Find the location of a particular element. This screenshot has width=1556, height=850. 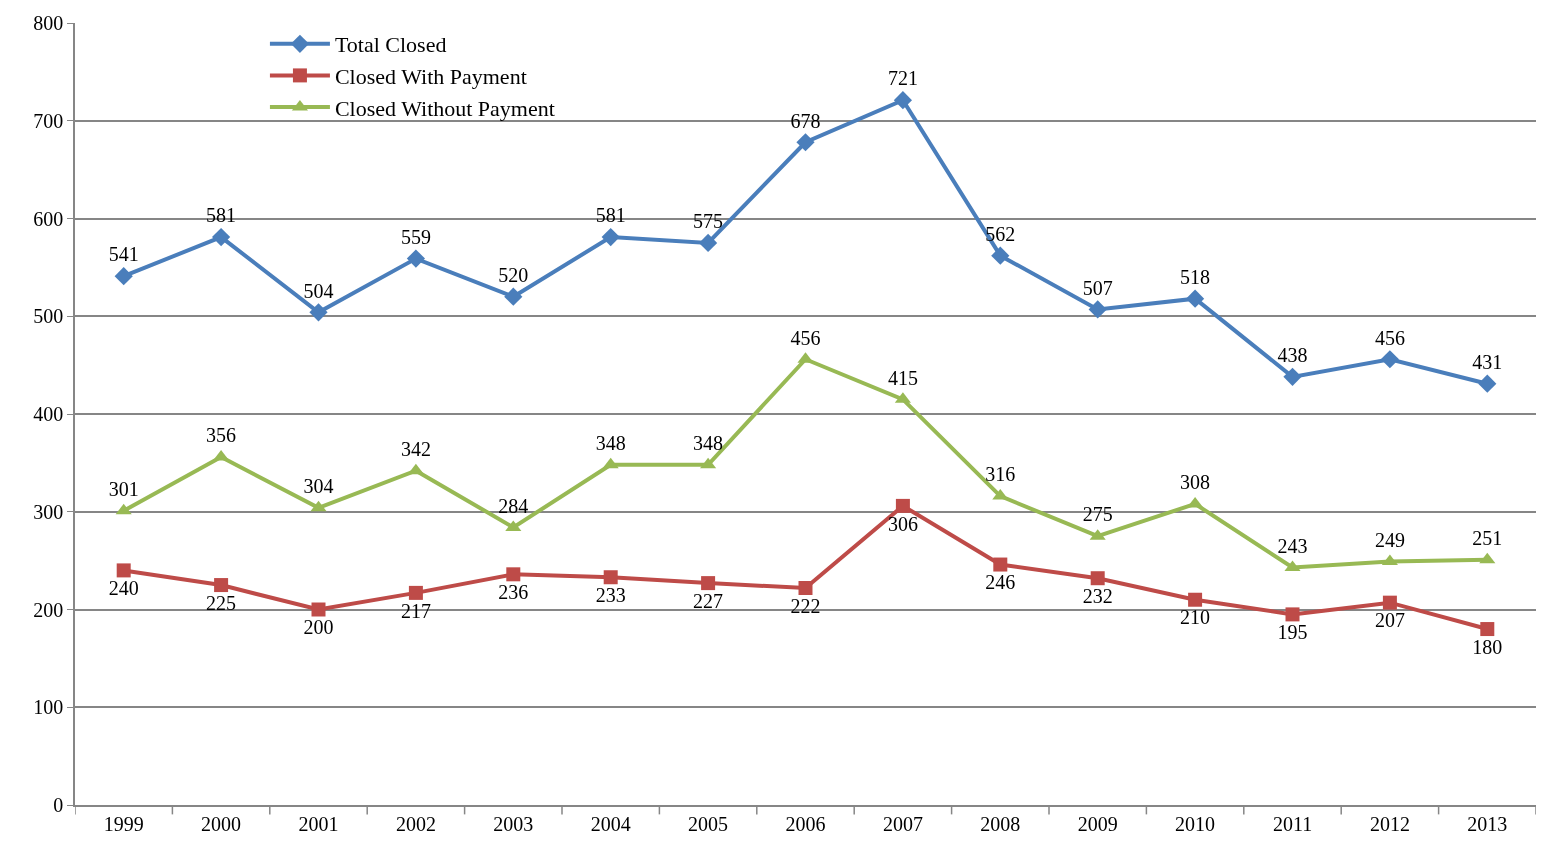

data-label: 721 is located at coordinates (902, 78).